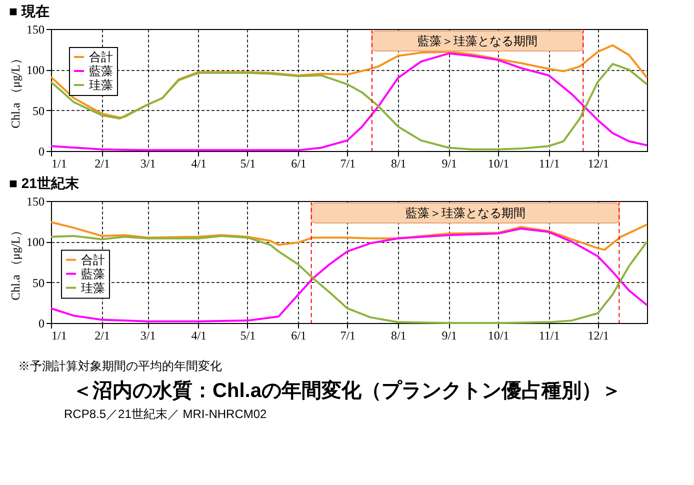 The width and height of the screenshot is (694, 485). What do you see at coordinates (347, 391) in the screenshot?
I see `text: ＜沼内の水質：Chl.aの年間変化（プランクトン優占種別）＞` at bounding box center [347, 391].